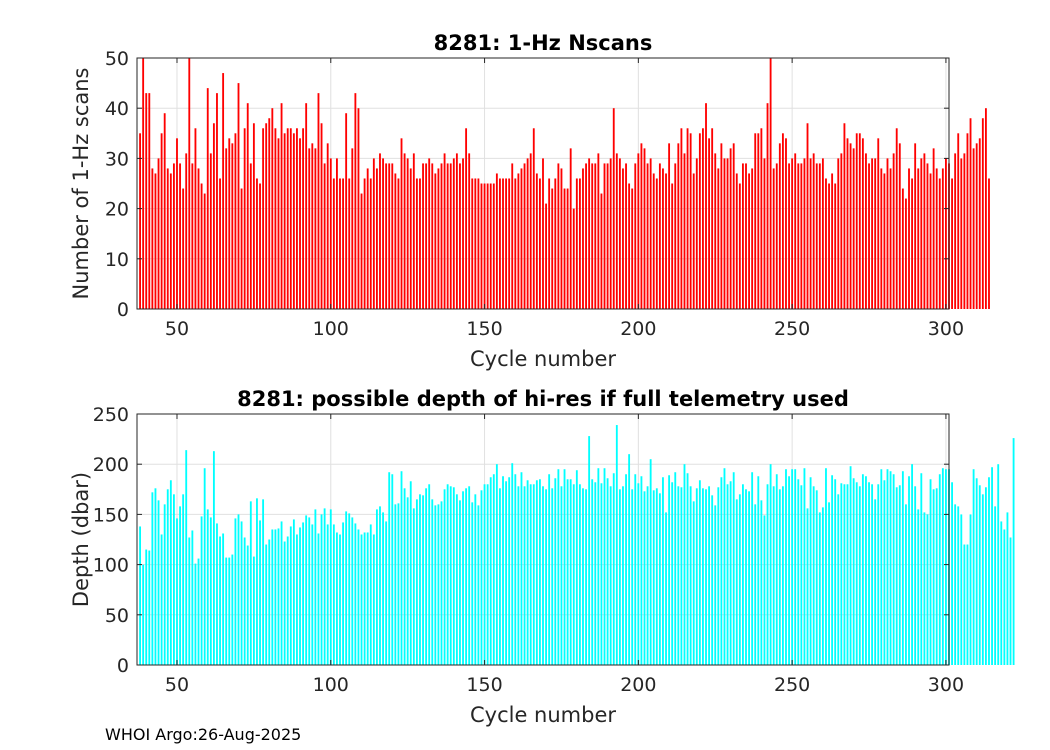 This screenshot has height=750, width=1050. I want to click on y-tick-label: 100, so click(111, 566).